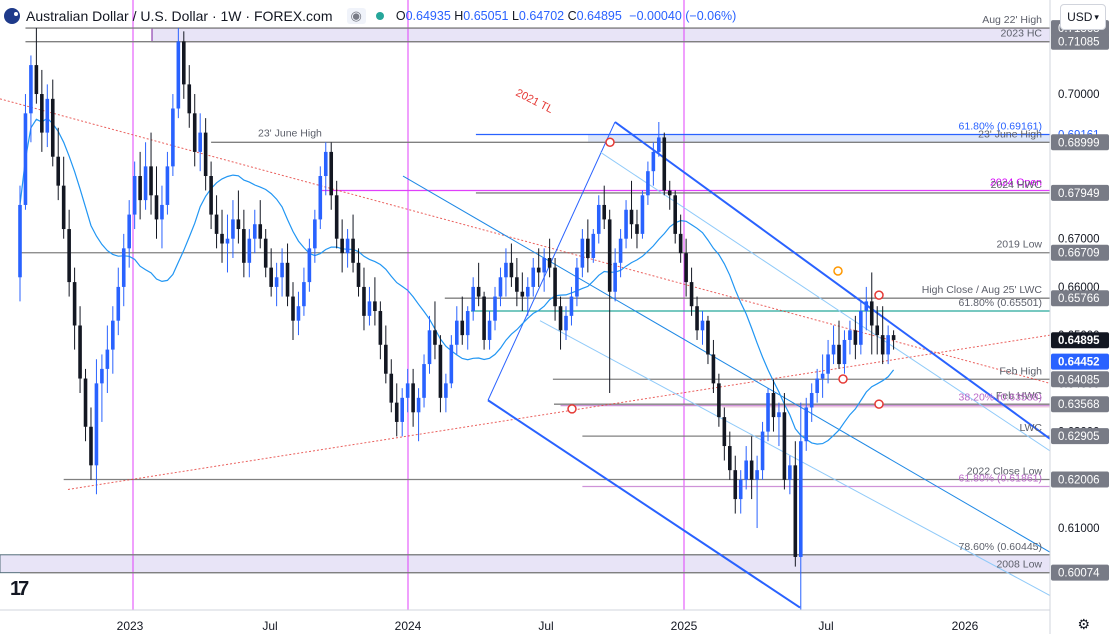  Describe the element at coordinates (481, 16) in the screenshot. I see `ohlc-high: H0.65051` at that location.